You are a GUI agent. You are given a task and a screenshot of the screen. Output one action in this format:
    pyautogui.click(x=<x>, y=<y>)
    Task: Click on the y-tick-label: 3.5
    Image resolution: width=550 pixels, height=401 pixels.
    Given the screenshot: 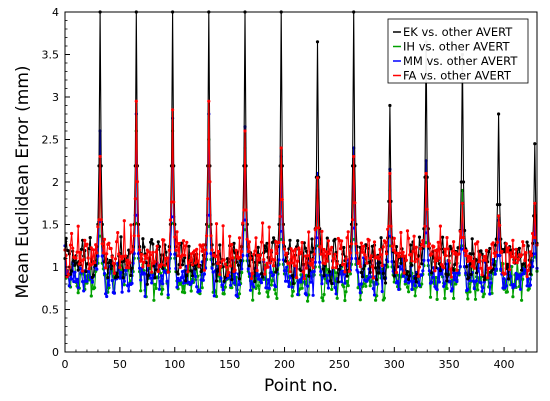 What is the action you would take?
    pyautogui.click(x=51, y=55)
    